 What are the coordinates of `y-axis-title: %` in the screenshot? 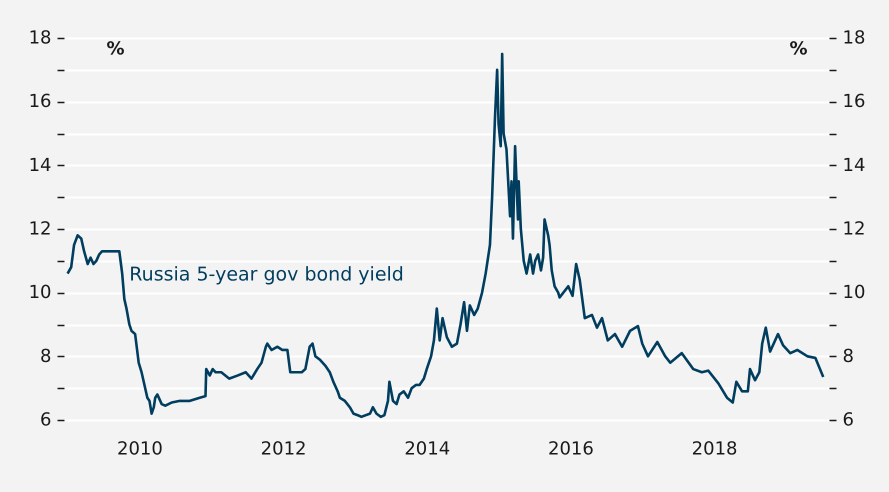 It's located at (115, 49).